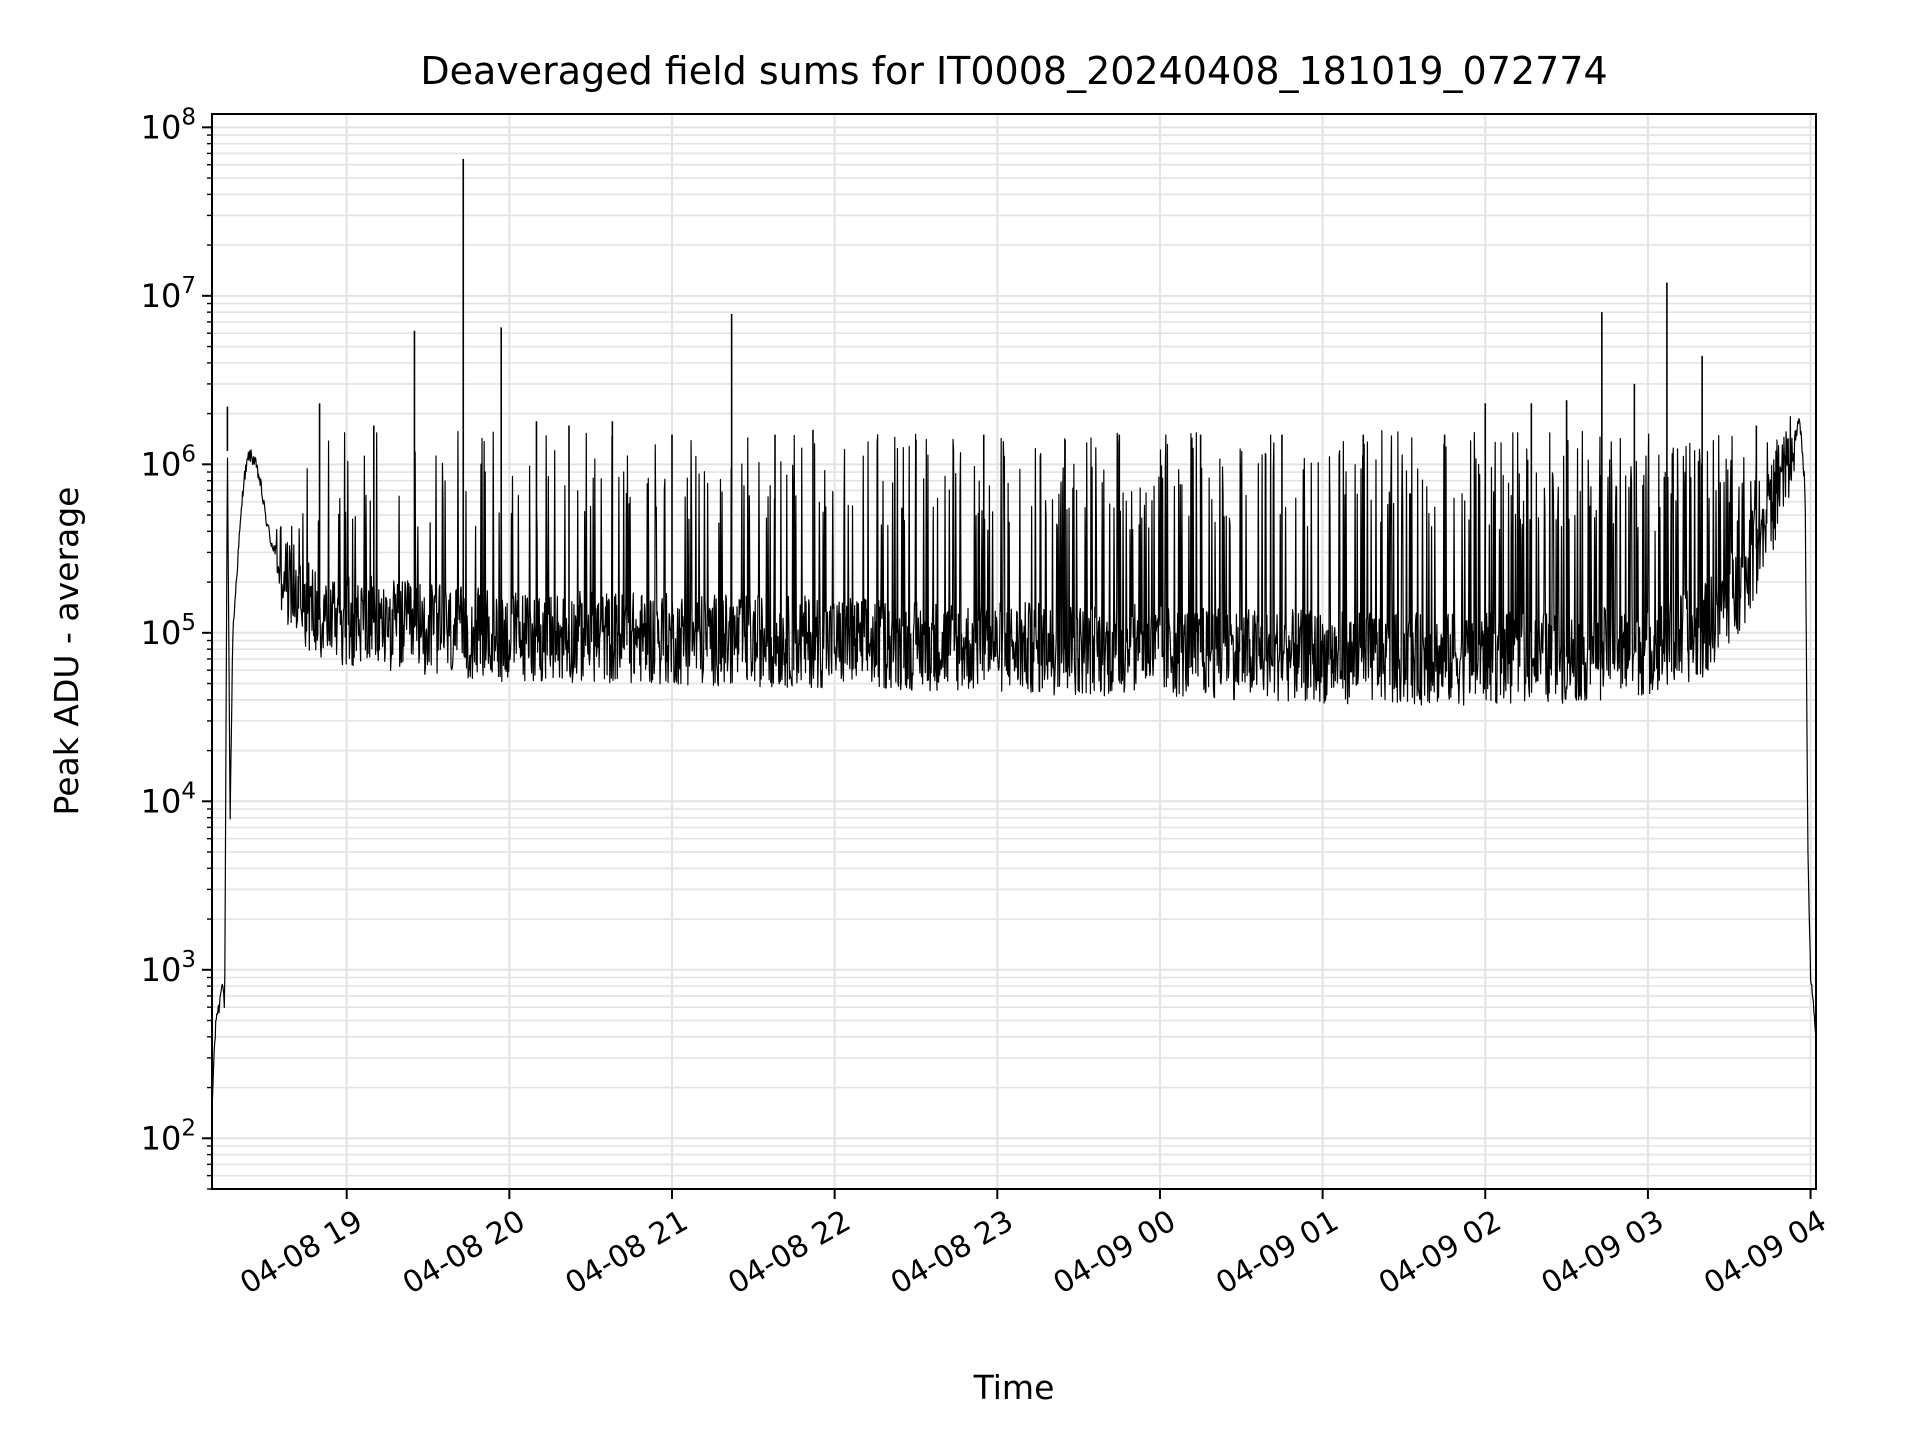  What do you see at coordinates (168, 462) in the screenshot?
I see `y-tick-label: 10⁶` at bounding box center [168, 462].